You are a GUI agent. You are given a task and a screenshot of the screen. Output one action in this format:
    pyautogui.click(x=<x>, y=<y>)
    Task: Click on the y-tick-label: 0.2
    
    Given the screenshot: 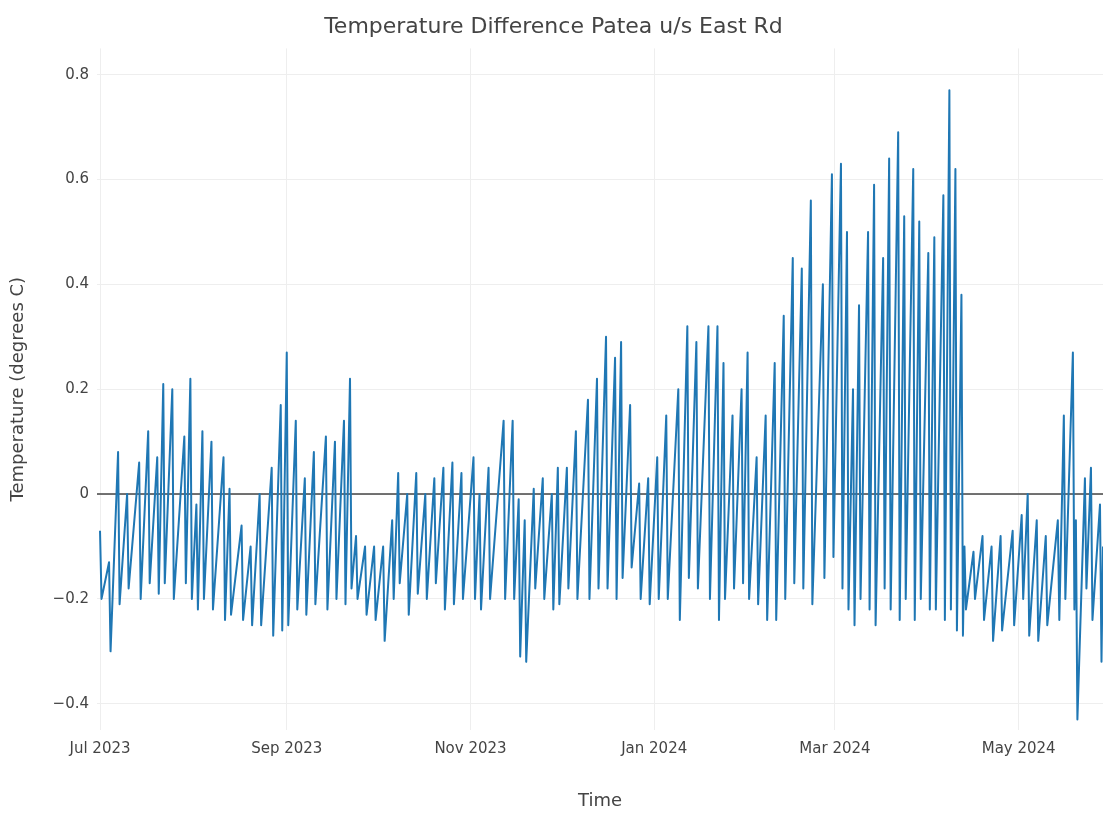 What is the action you would take?
    pyautogui.click(x=77, y=388)
    